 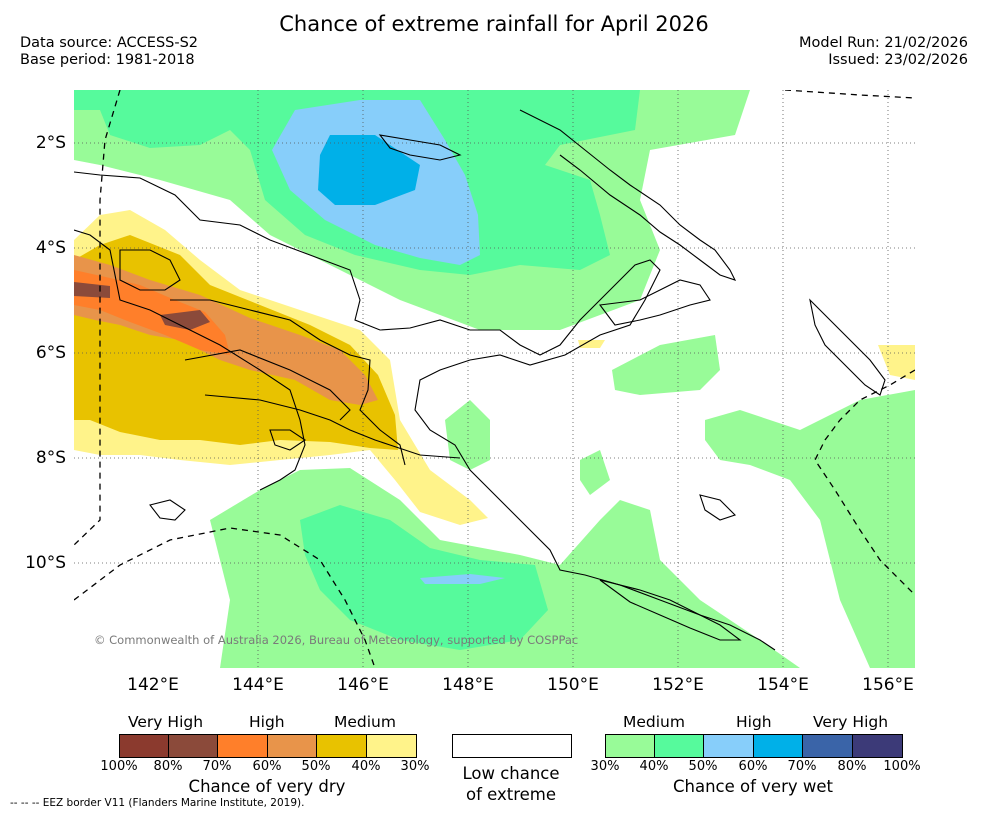 What do you see at coordinates (512, 746) in the screenshot?
I see `low-chance-swatch` at bounding box center [512, 746].